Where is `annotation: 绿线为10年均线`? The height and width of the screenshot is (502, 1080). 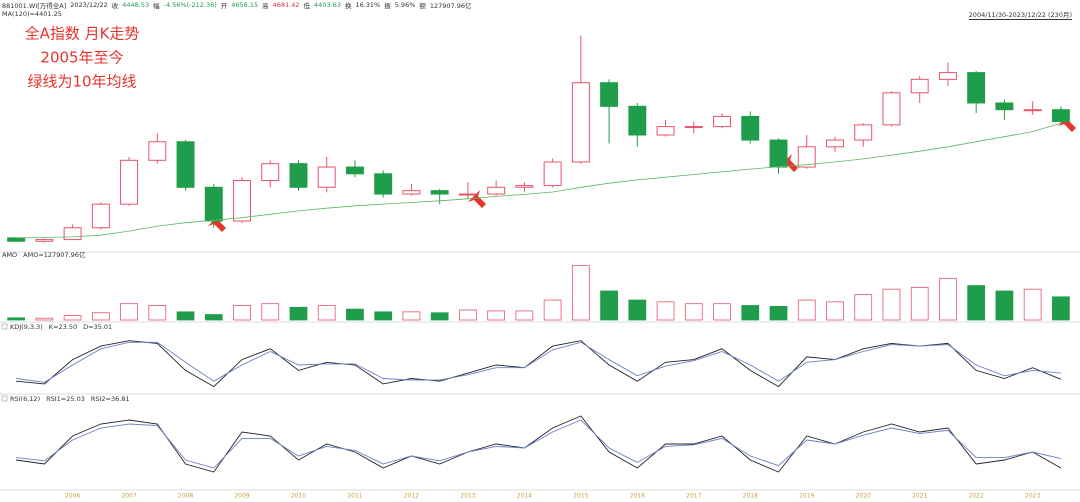
annotation: 绿线为10年均线 is located at coordinates (81, 82).